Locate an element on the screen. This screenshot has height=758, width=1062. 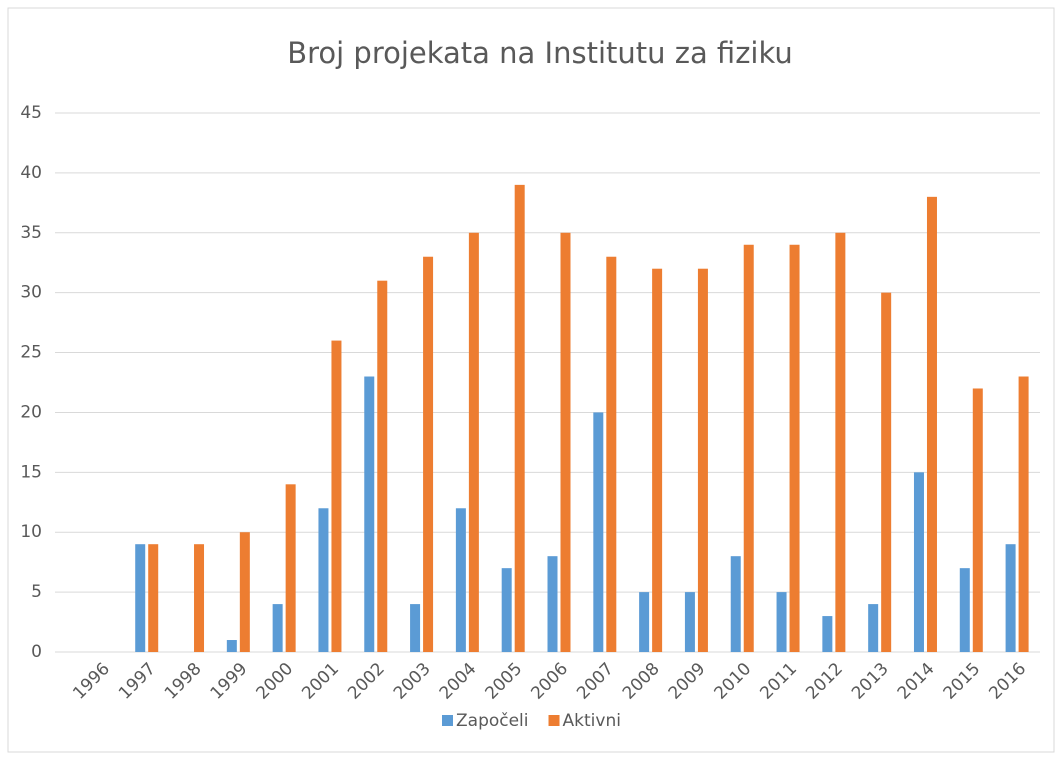
y-tick-label: 35 is located at coordinates (31, 233).